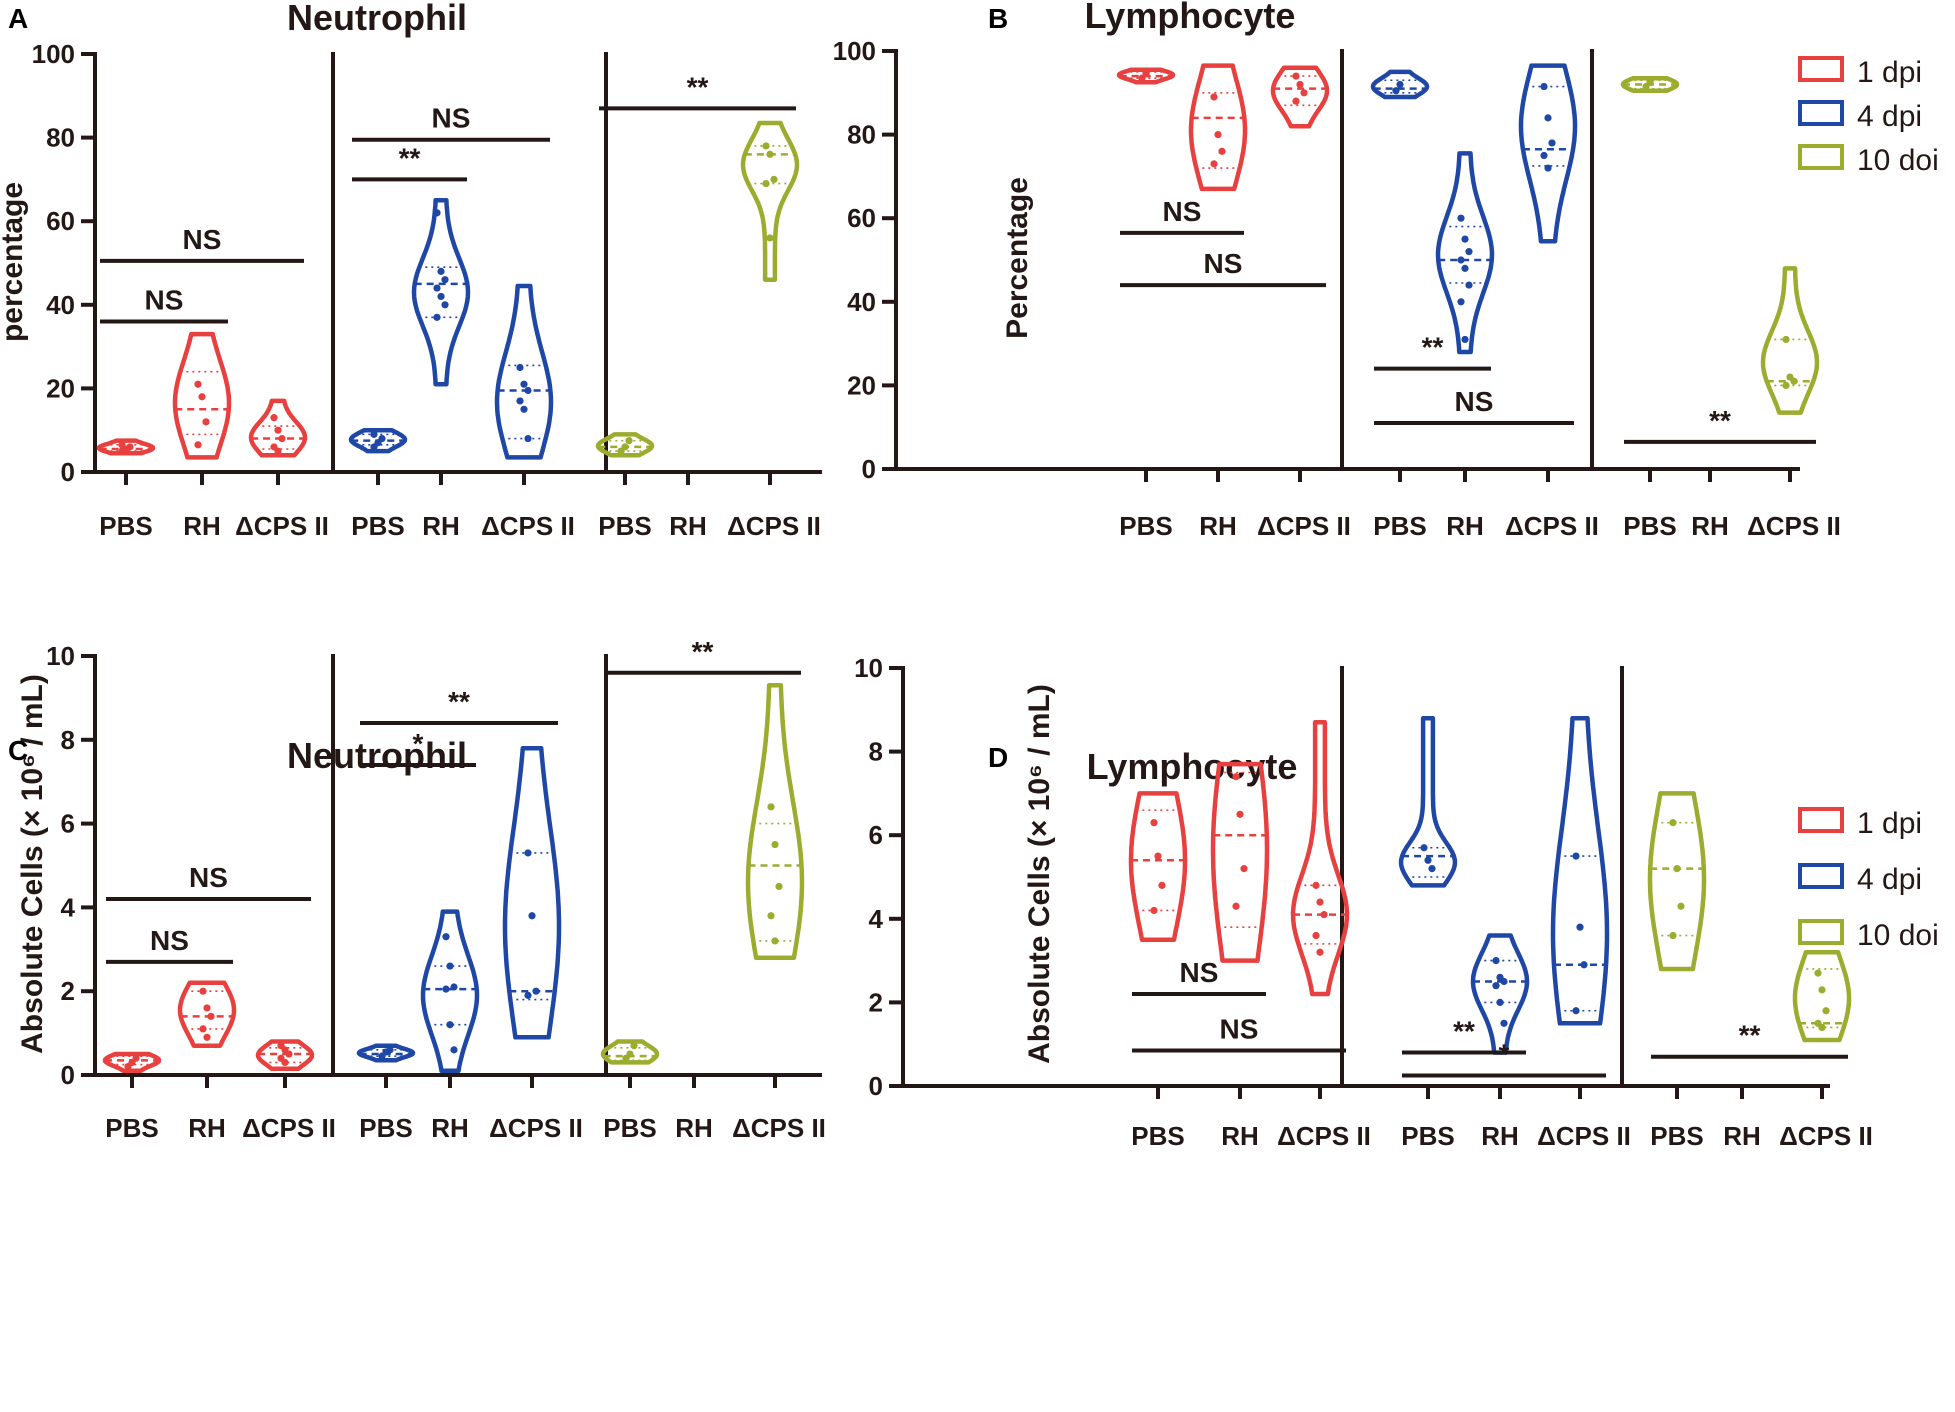 The width and height of the screenshot is (1955, 1412). Describe the element at coordinates (1821, 820) in the screenshot. I see `legend-swatch-d1` at that location.